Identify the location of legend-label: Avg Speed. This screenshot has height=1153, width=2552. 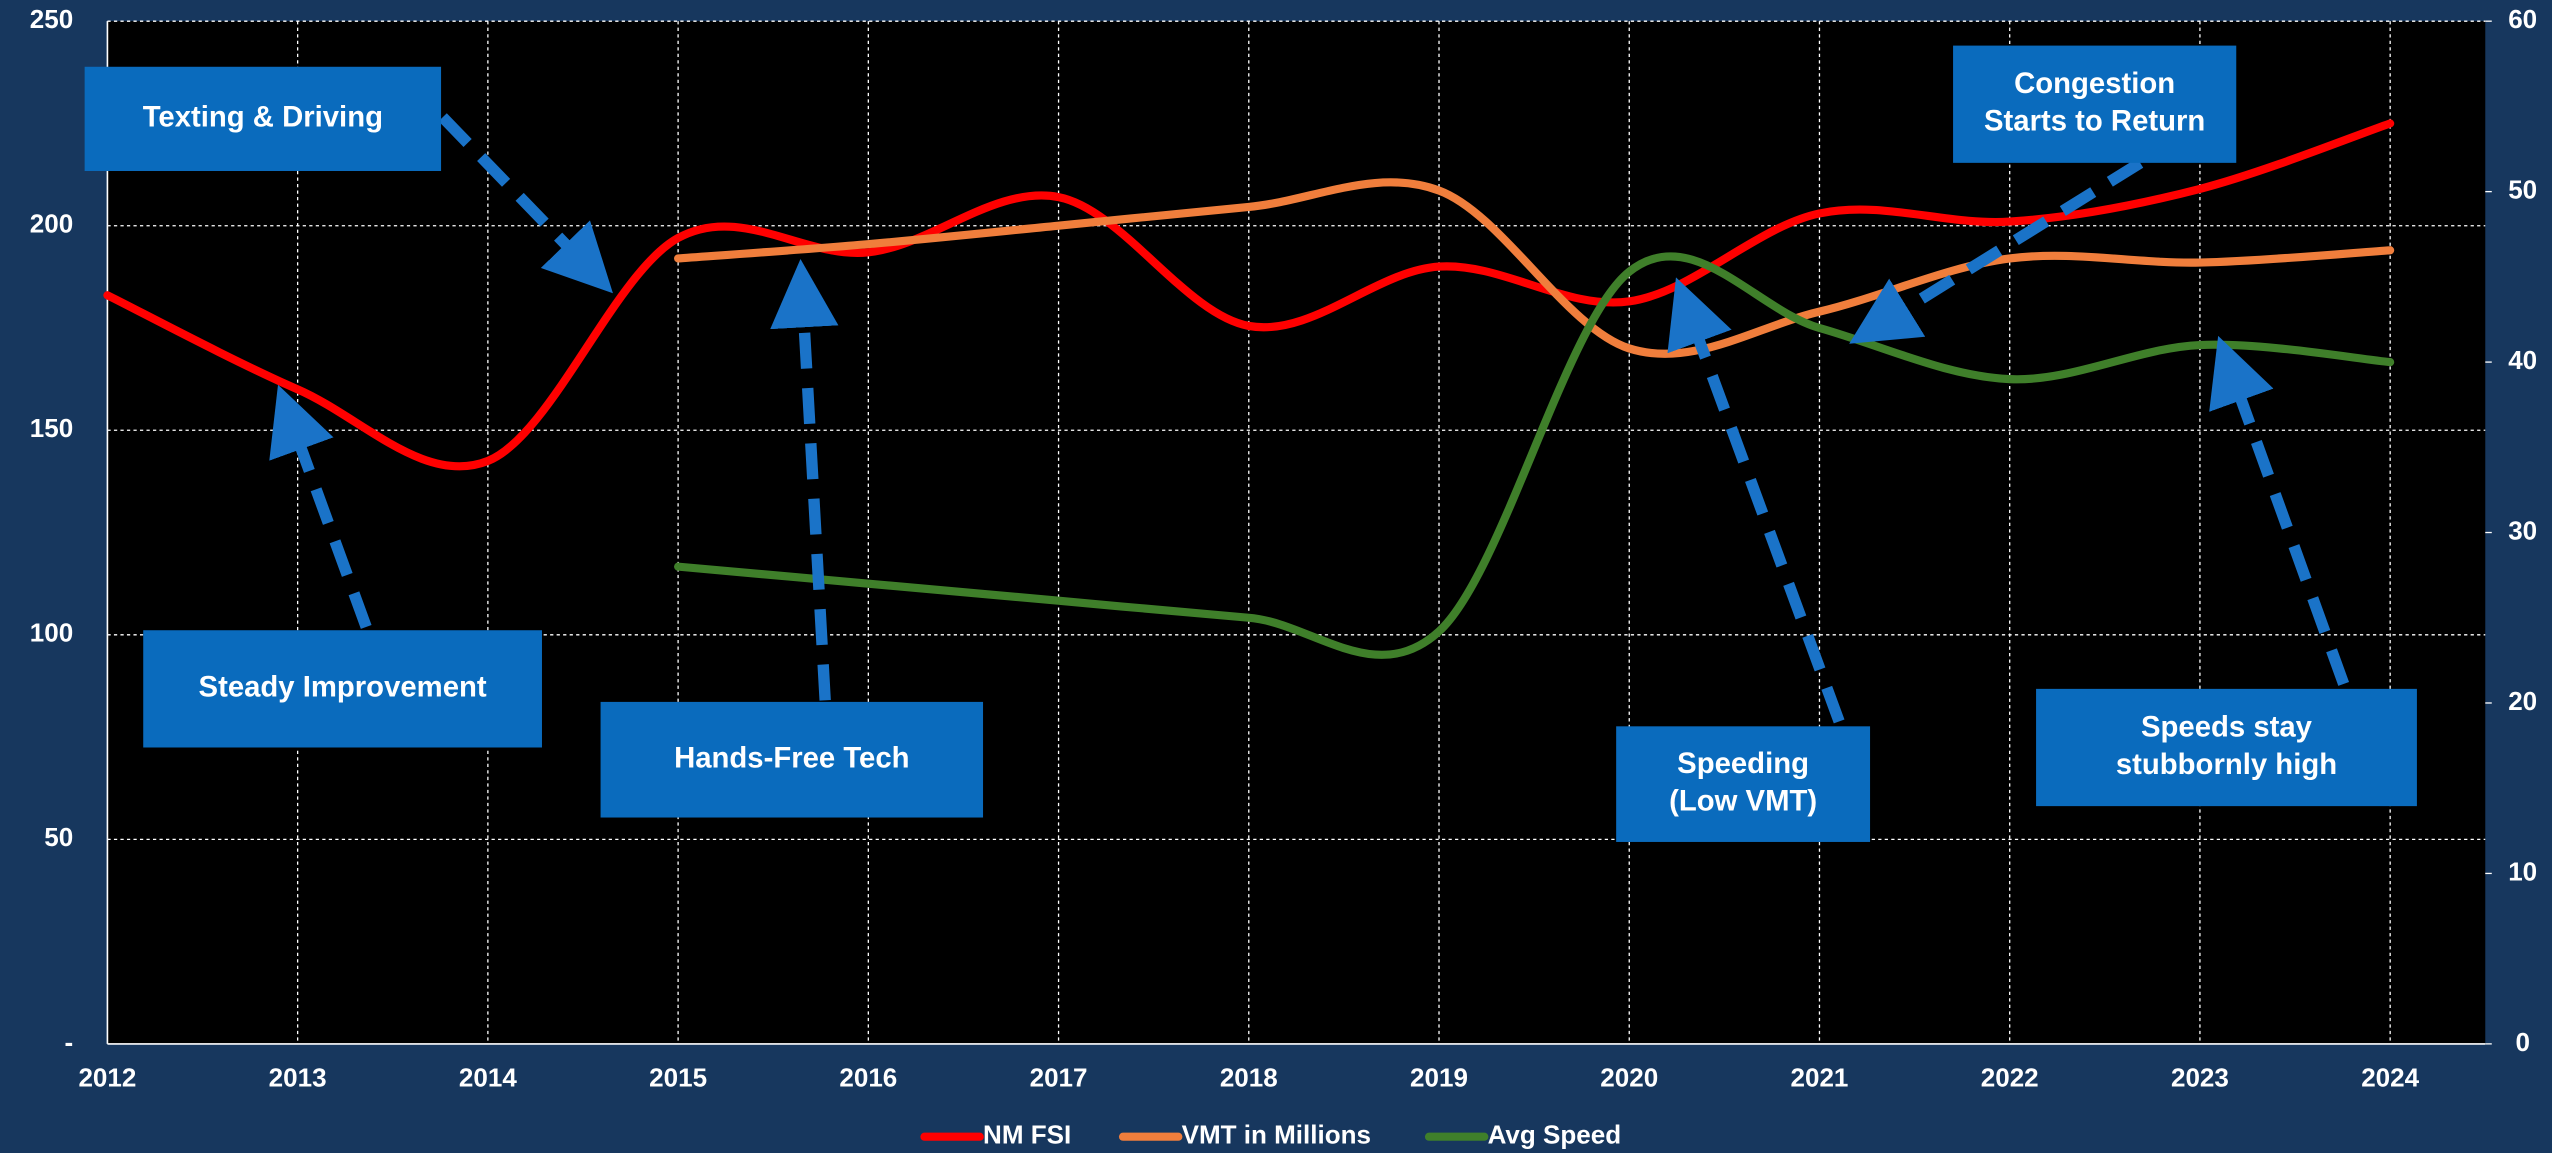
(1555, 1135).